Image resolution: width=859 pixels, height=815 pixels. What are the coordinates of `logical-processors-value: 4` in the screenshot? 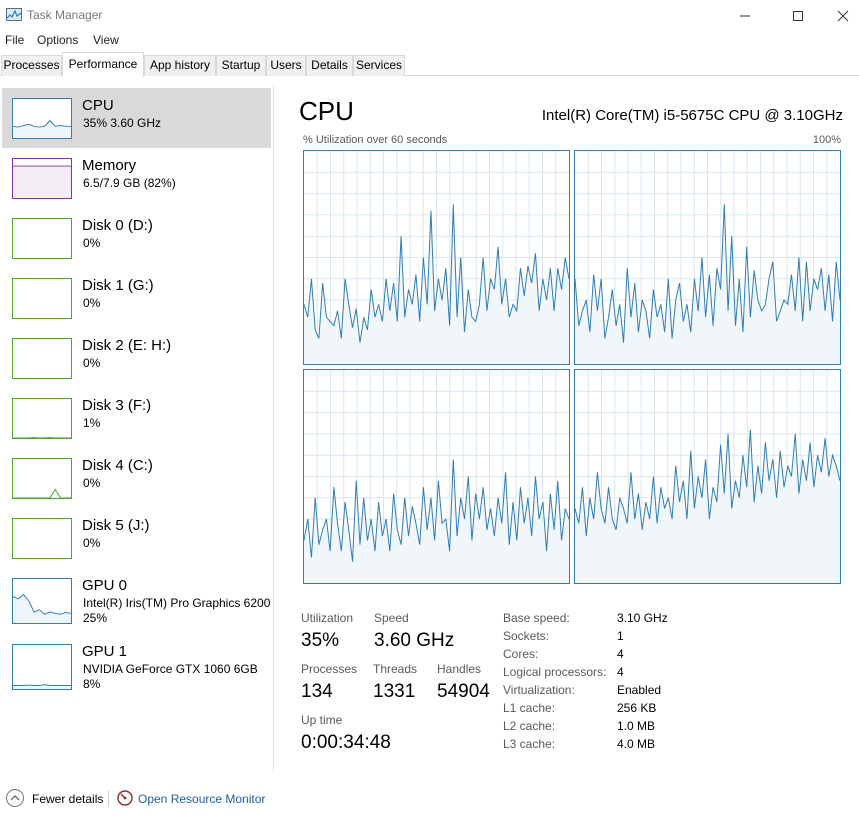 It's located at (620, 672).